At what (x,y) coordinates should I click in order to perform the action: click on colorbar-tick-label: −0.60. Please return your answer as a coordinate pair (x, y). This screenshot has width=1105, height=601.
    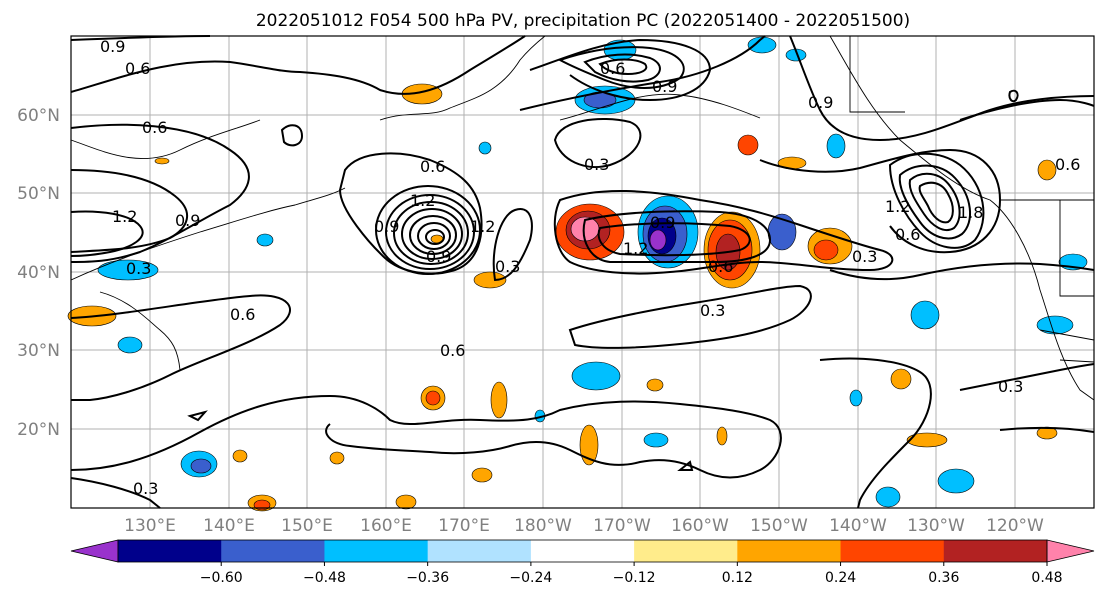
    Looking at the image, I should click on (221, 578).